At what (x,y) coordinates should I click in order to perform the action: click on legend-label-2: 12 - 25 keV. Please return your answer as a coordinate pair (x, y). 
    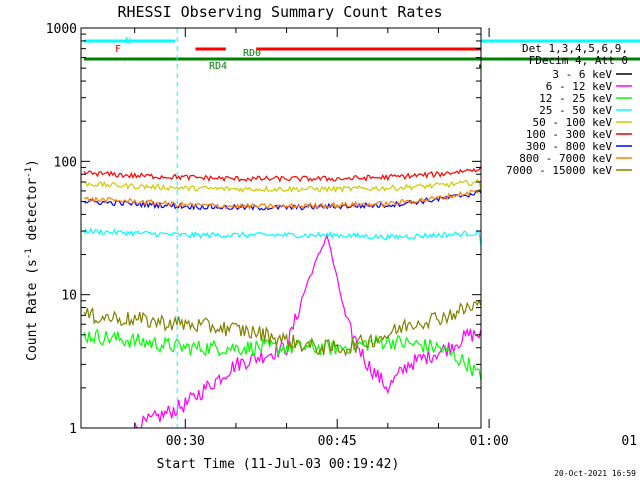
    Looking at the image, I should click on (575, 98).